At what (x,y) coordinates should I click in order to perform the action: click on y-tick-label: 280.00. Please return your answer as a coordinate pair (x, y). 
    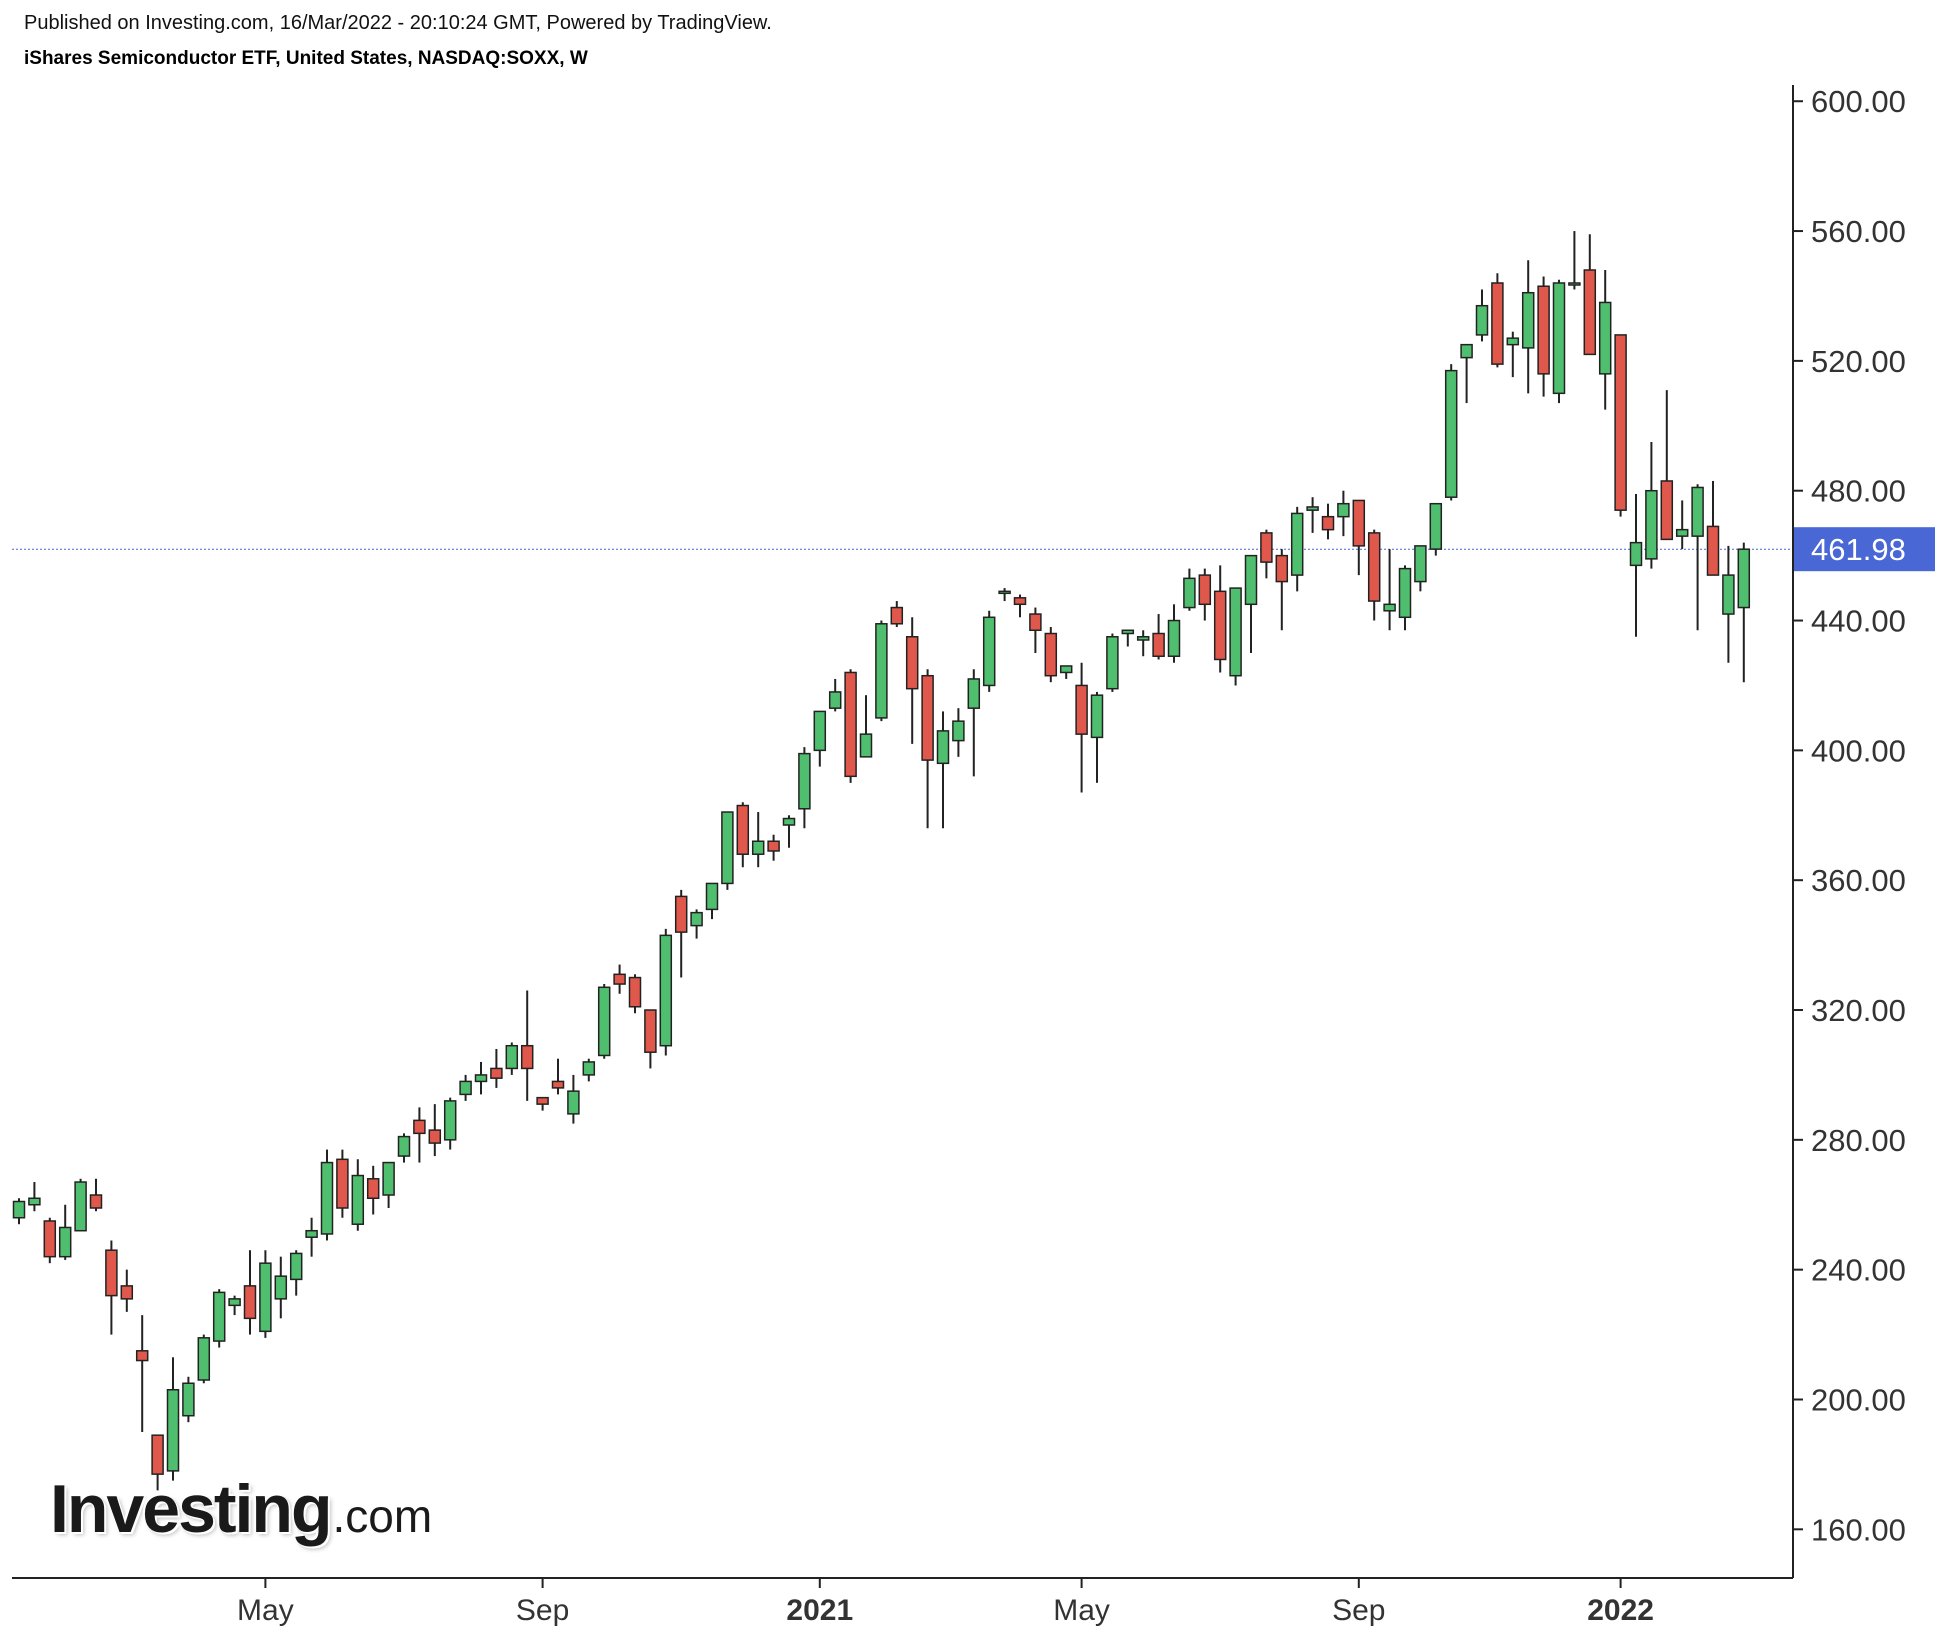
    Looking at the image, I should click on (1858, 1140).